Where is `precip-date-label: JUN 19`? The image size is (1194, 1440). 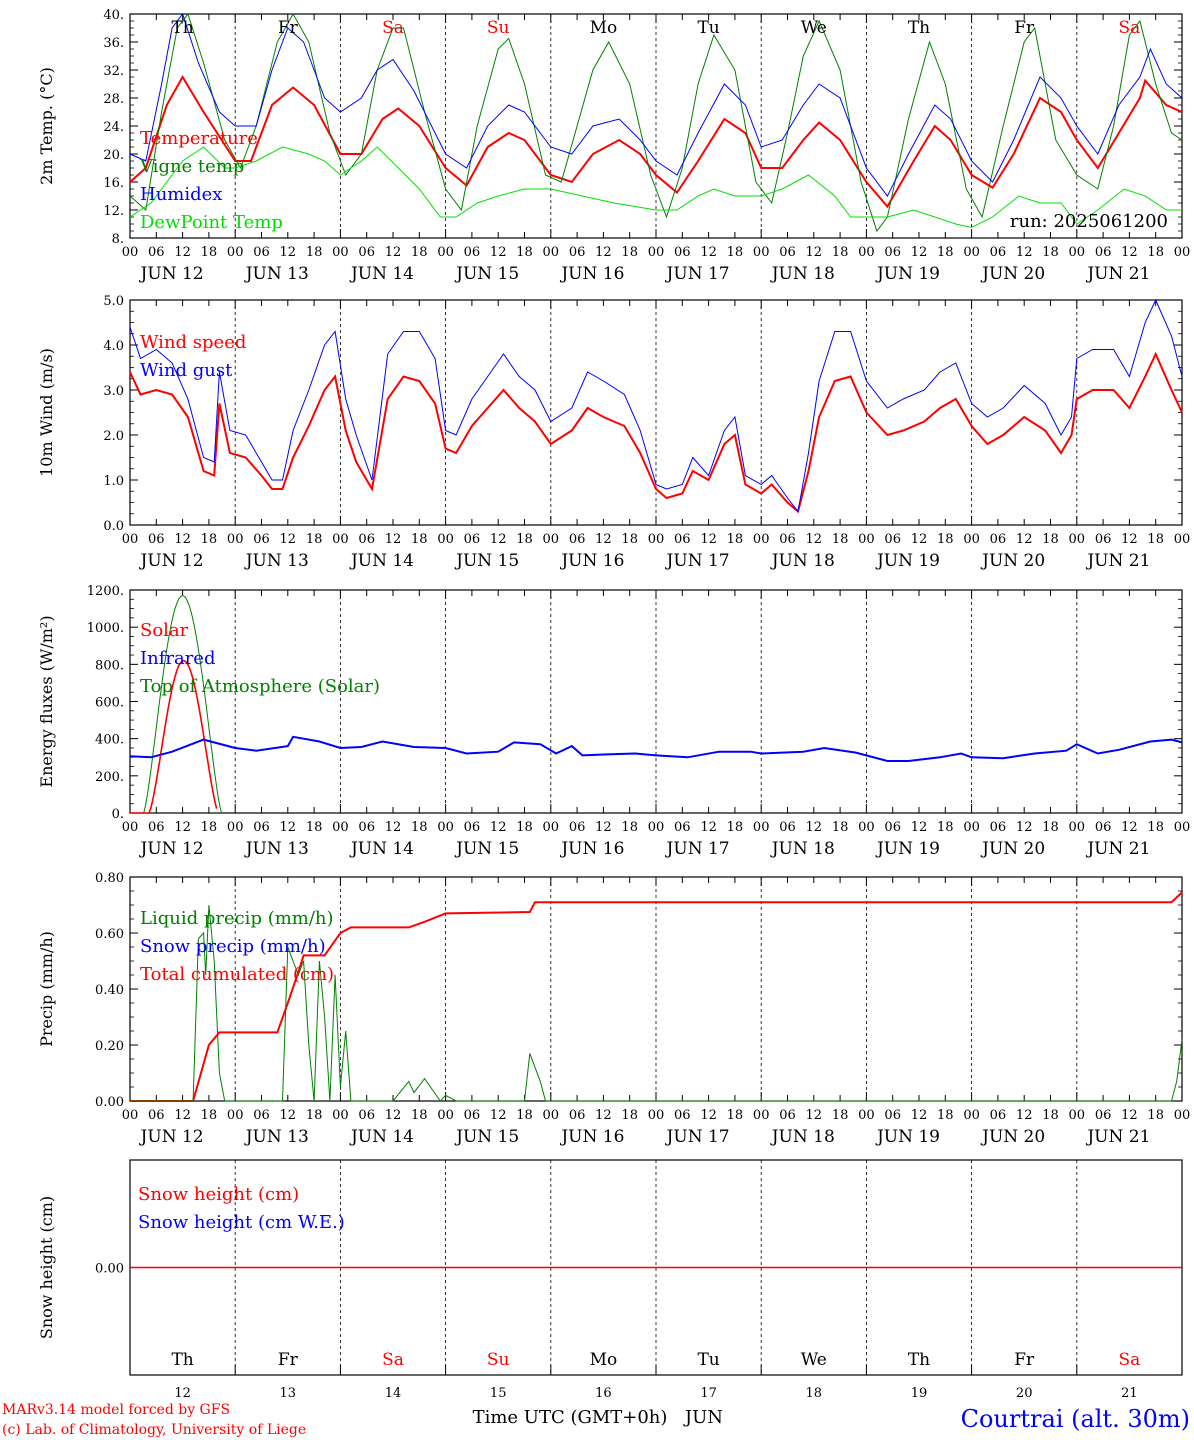 precip-date-label: JUN 19 is located at coordinates (907, 1137).